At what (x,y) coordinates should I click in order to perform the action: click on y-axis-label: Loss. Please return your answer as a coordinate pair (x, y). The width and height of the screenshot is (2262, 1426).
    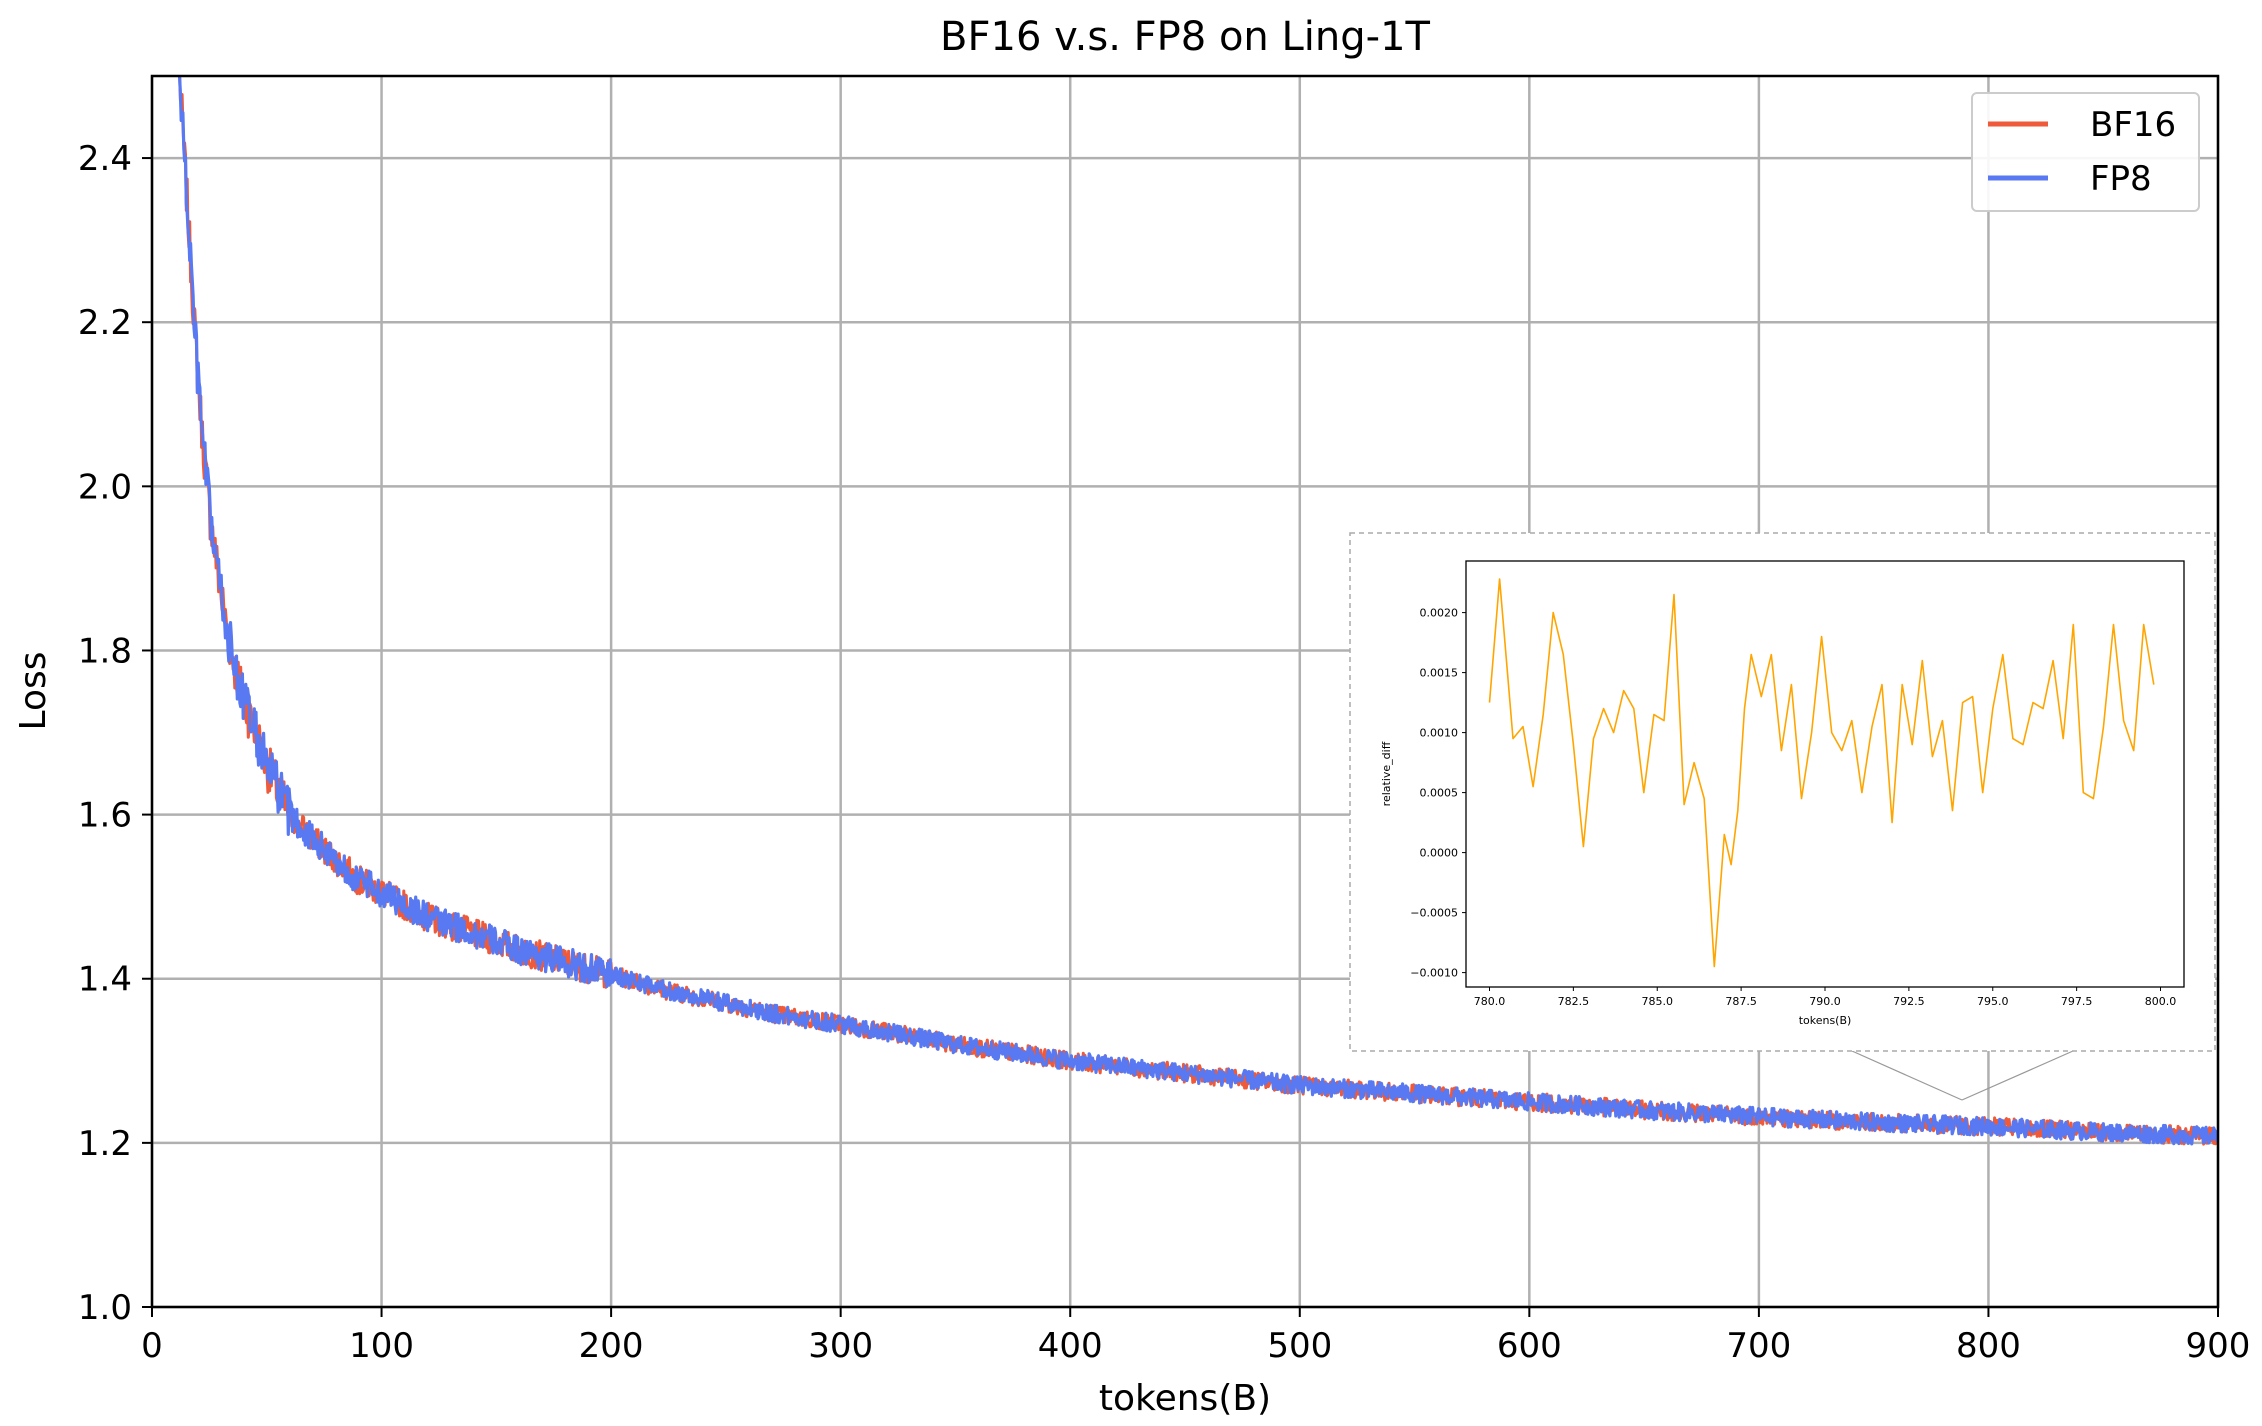
    Looking at the image, I should click on (33, 691).